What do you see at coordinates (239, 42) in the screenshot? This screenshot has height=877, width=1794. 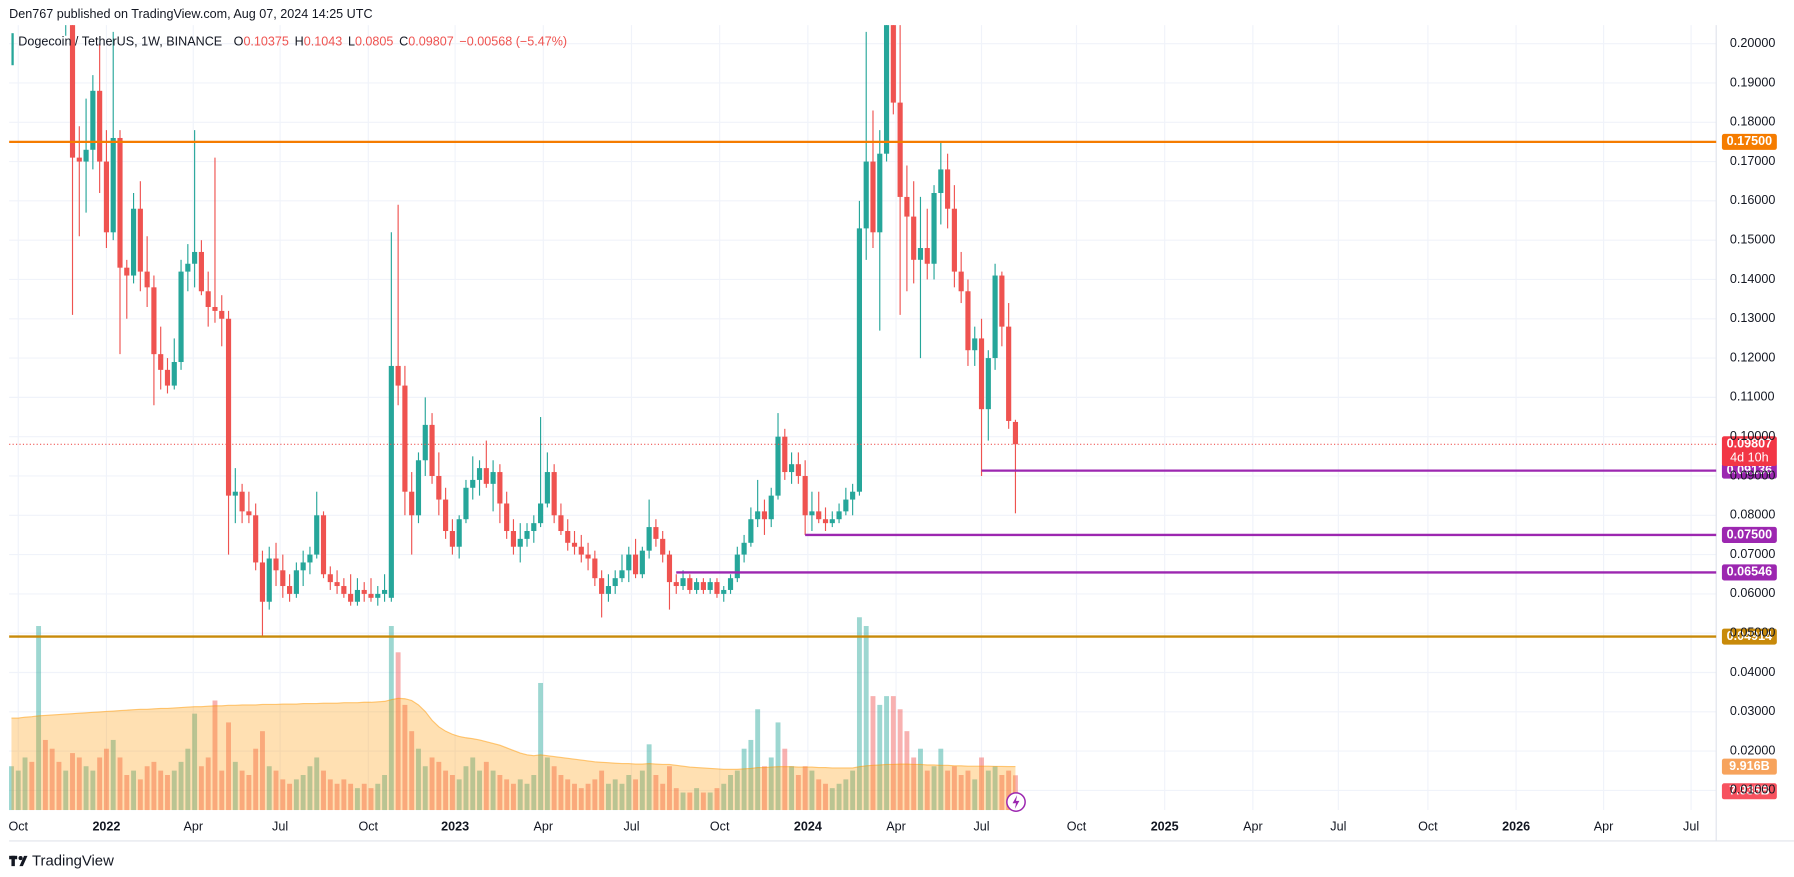 I see `legend-key: O` at bounding box center [239, 42].